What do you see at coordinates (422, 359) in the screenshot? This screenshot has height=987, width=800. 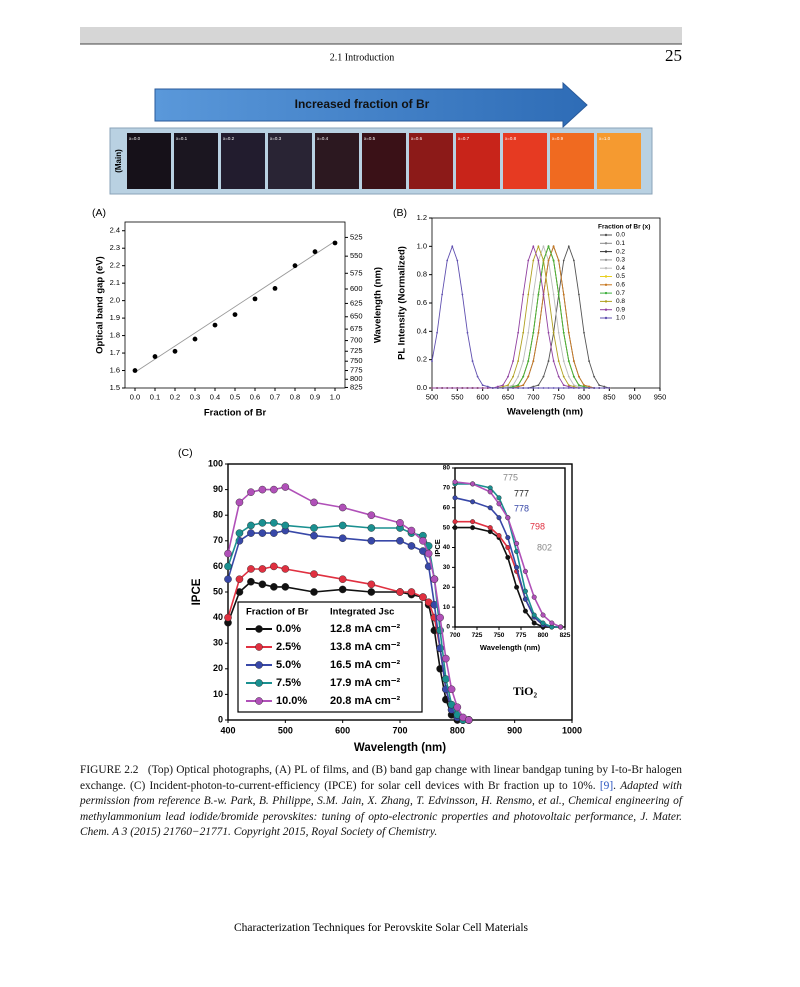 I see `y-tick-label: 0.2` at bounding box center [422, 359].